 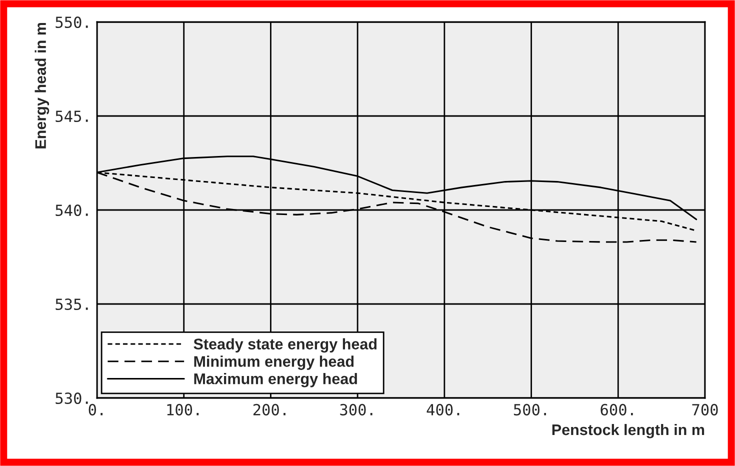 I want to click on y-tick-label: 530., so click(x=72, y=398).